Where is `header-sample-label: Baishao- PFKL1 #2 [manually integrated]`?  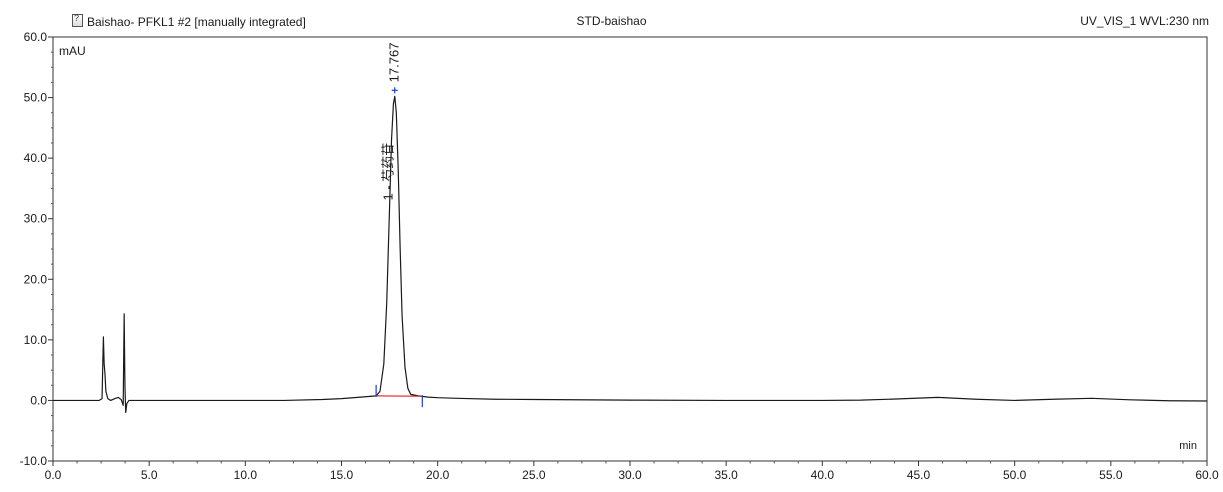 header-sample-label: Baishao- PFKL1 #2 [manually integrated] is located at coordinates (189, 21).